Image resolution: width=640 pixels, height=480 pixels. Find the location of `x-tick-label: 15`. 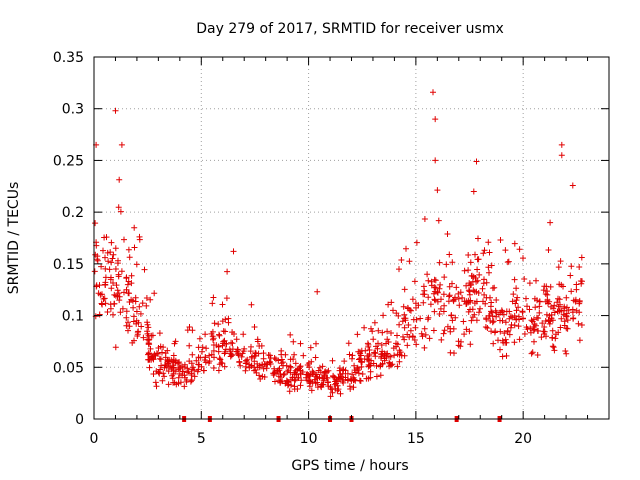

x-tick-label: 15 is located at coordinates (416, 439).